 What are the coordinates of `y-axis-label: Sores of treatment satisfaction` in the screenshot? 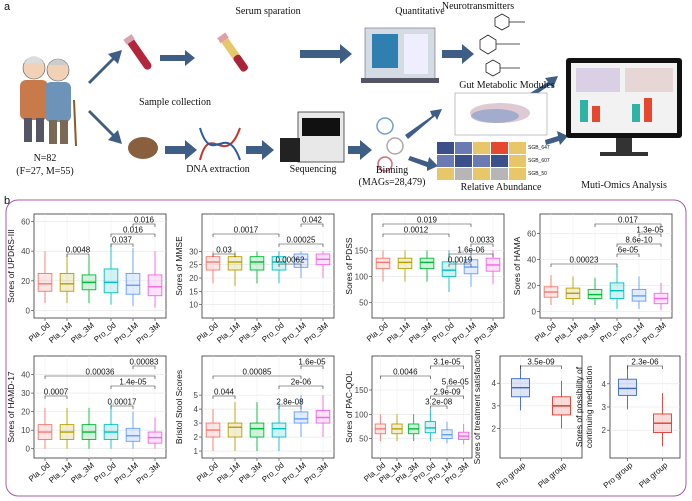 It's located at (477, 406).